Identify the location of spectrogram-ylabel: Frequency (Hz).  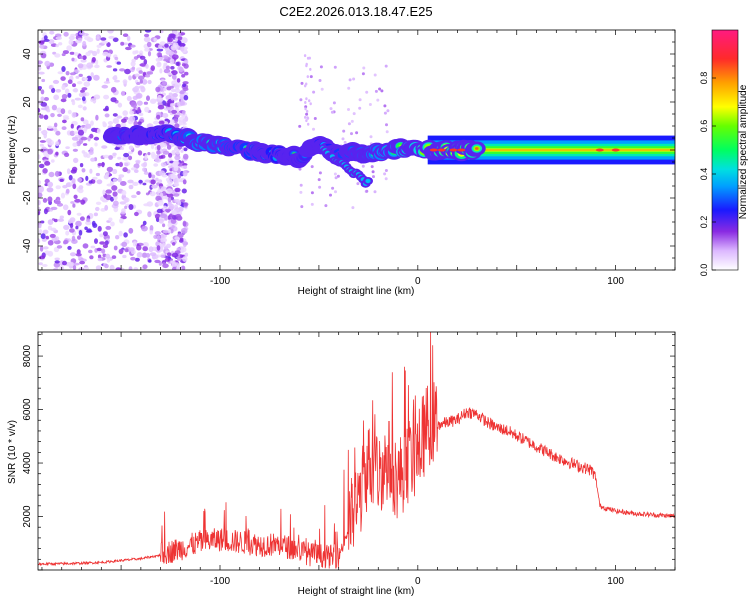
(12, 150).